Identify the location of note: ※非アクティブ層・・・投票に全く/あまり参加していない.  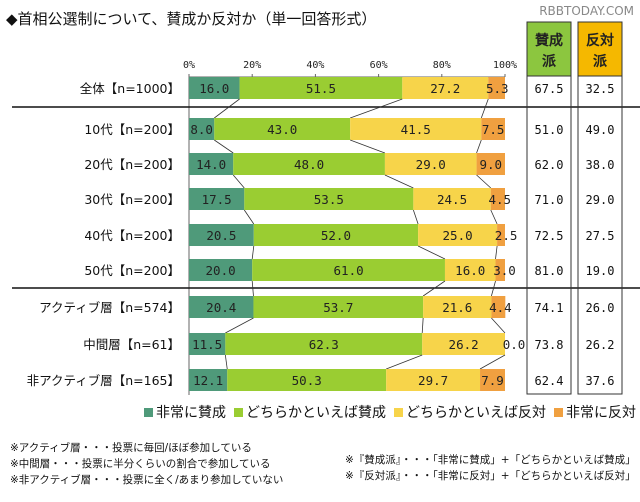
(147, 480).